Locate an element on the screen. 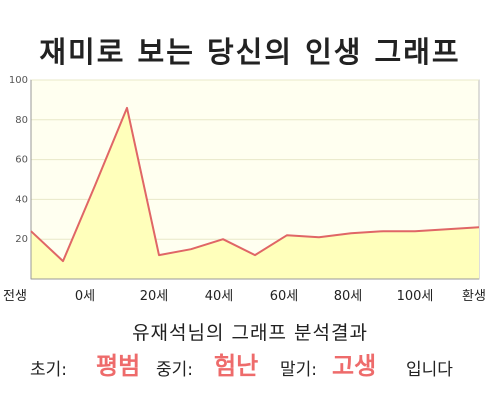  page-title: 재미로 보는 당신의 인생 그래프 is located at coordinates (250, 52).